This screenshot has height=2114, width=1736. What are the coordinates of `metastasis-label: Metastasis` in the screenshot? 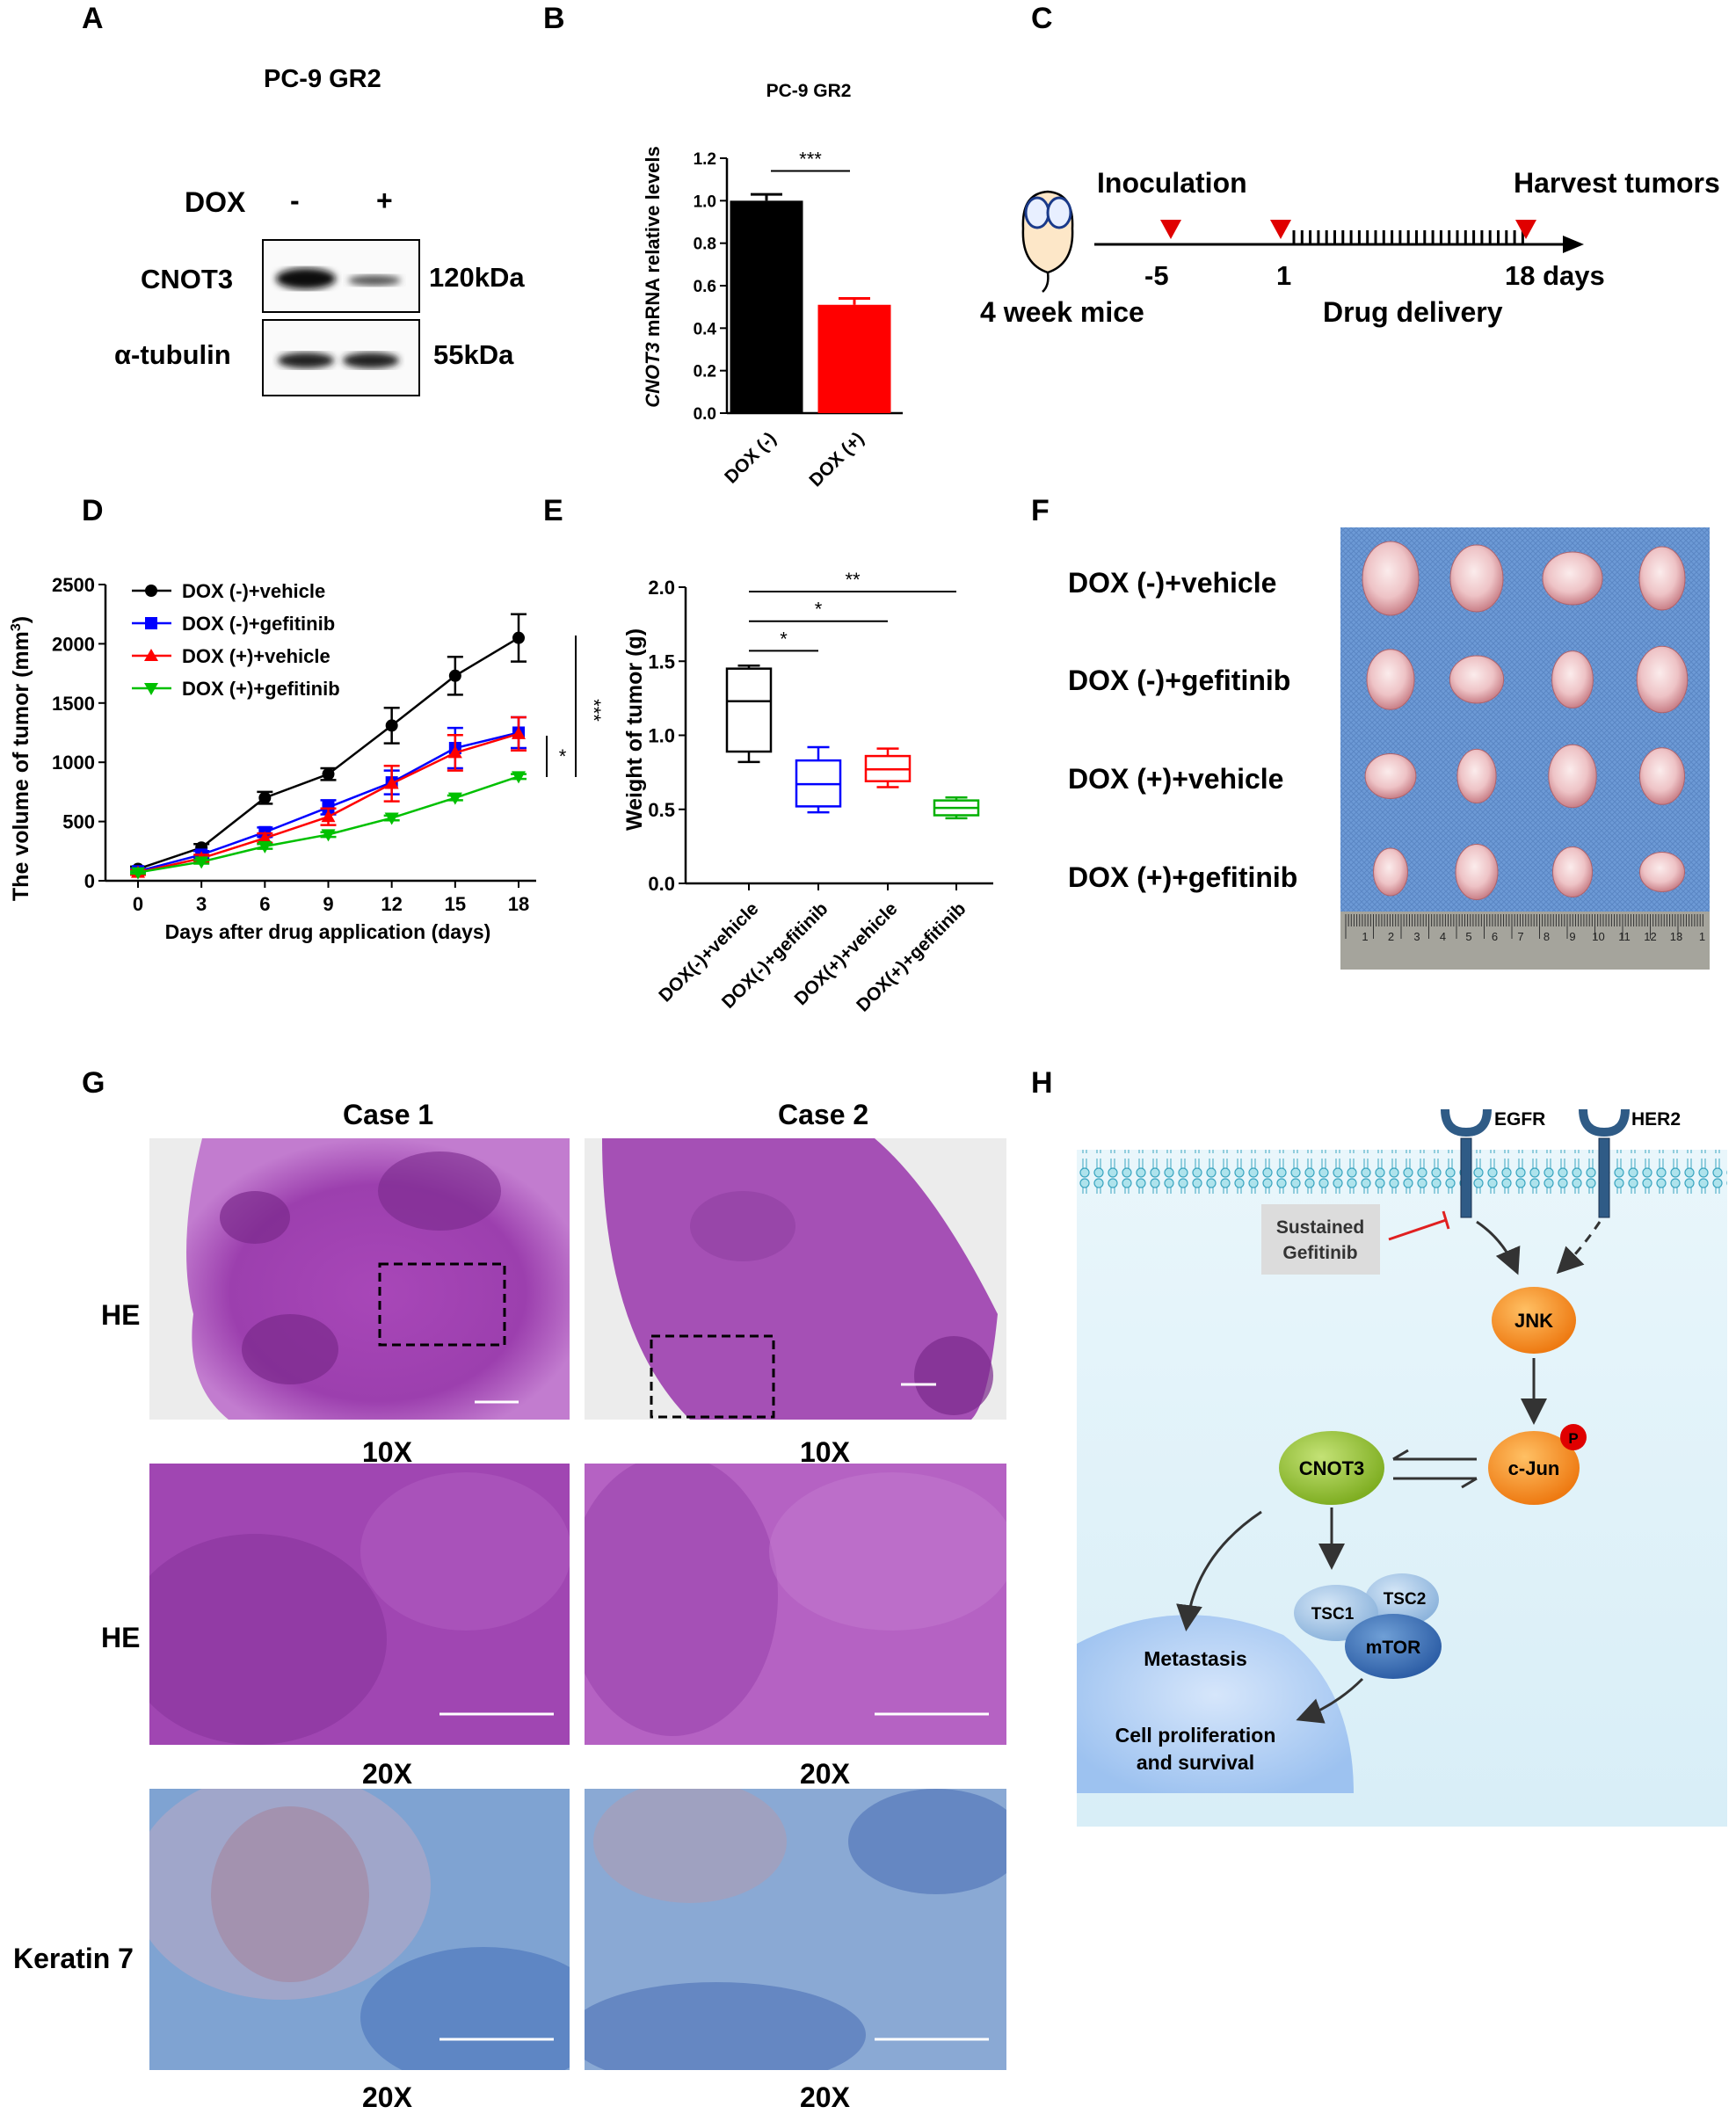 It's located at (1195, 1659).